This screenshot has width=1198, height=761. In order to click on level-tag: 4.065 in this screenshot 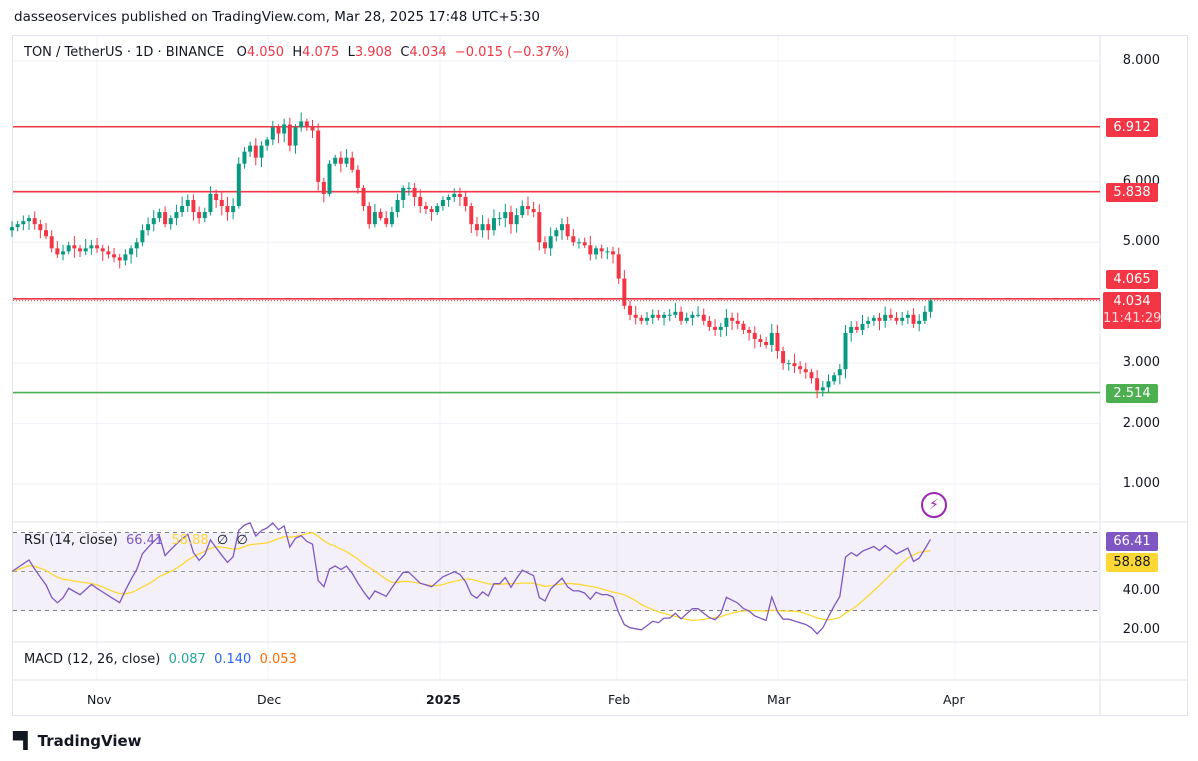, I will do `click(1132, 279)`.